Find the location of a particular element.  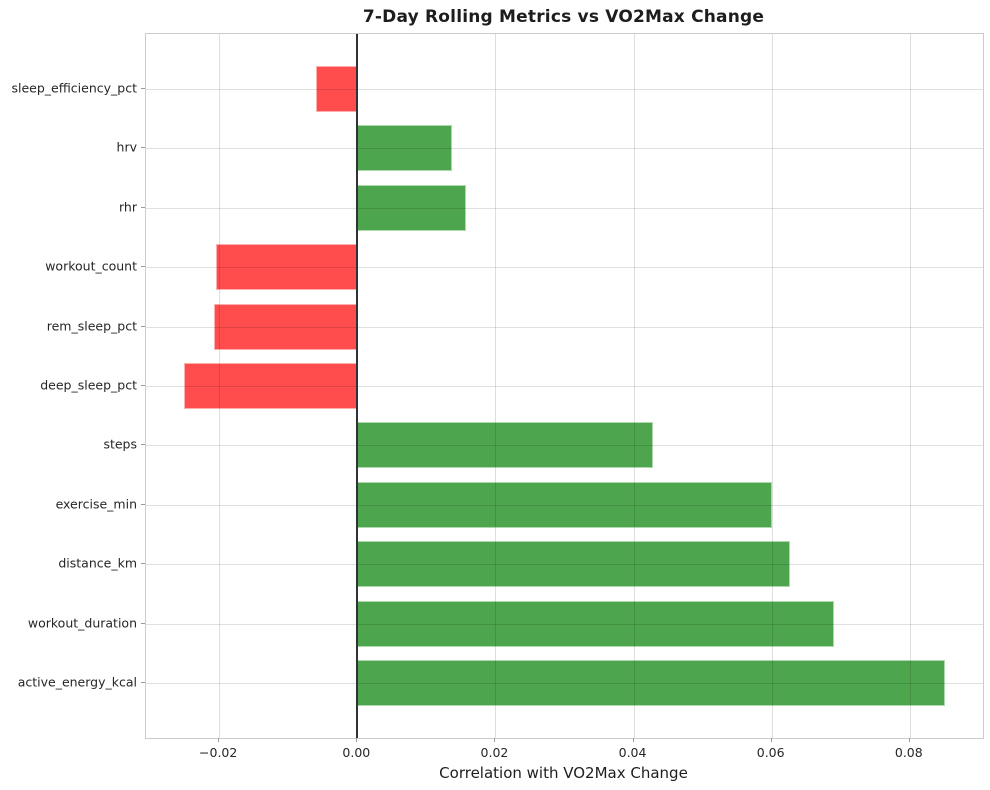

y-tick-label-steps: steps is located at coordinates (120, 444).